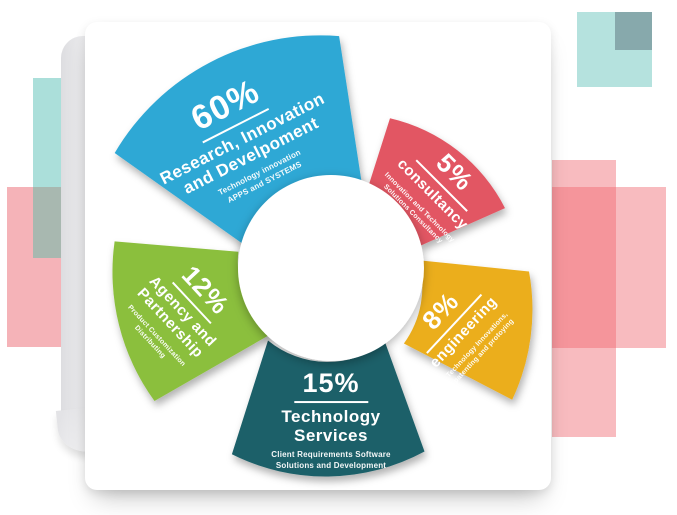 The image size is (677, 515). Describe the element at coordinates (633, 31) in the screenshot. I see `decor-square-top-right-dark` at that location.